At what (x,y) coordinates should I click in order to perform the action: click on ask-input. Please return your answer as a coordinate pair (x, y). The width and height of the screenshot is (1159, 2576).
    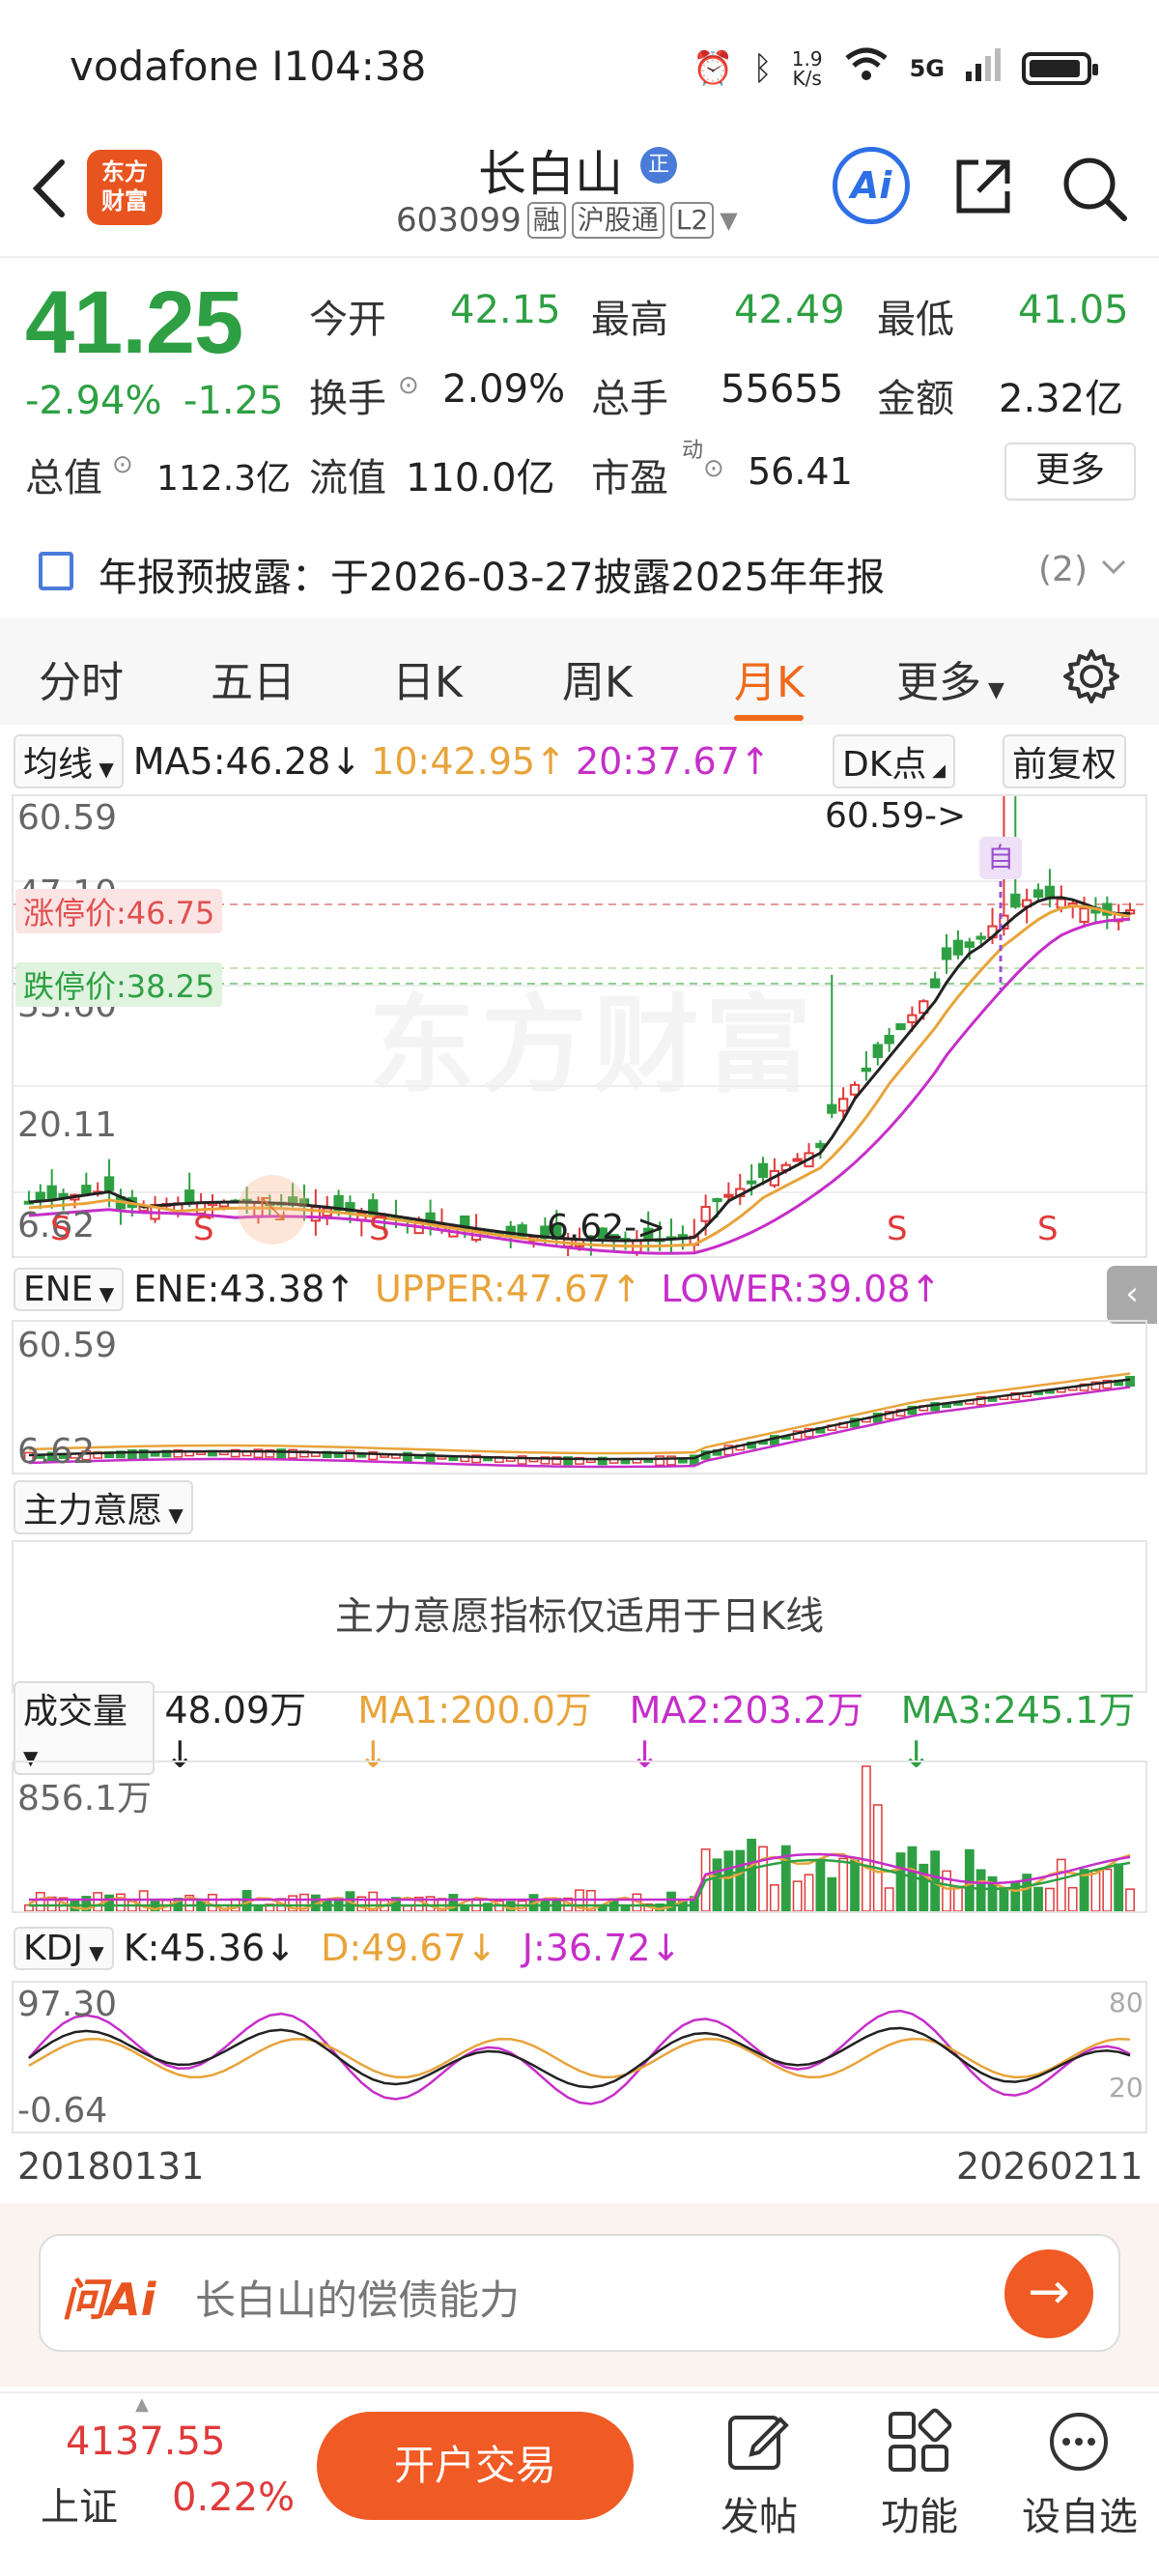
    Looking at the image, I should click on (579, 2293).